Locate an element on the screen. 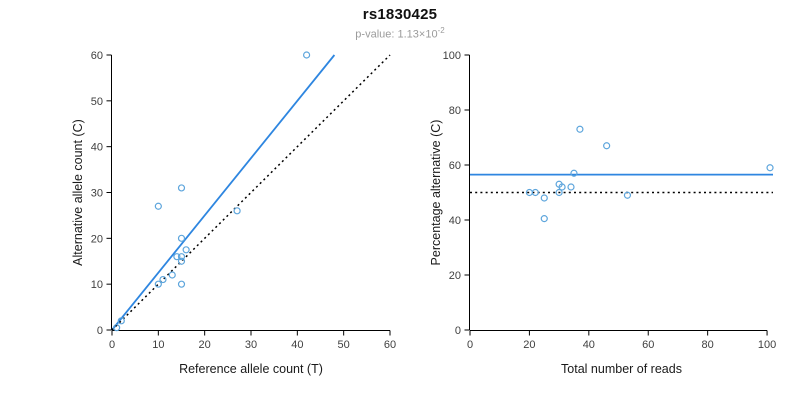 Image resolution: width=800 pixels, height=400 pixels. y-axis-label: Alternative allele count (C) is located at coordinates (78, 192).